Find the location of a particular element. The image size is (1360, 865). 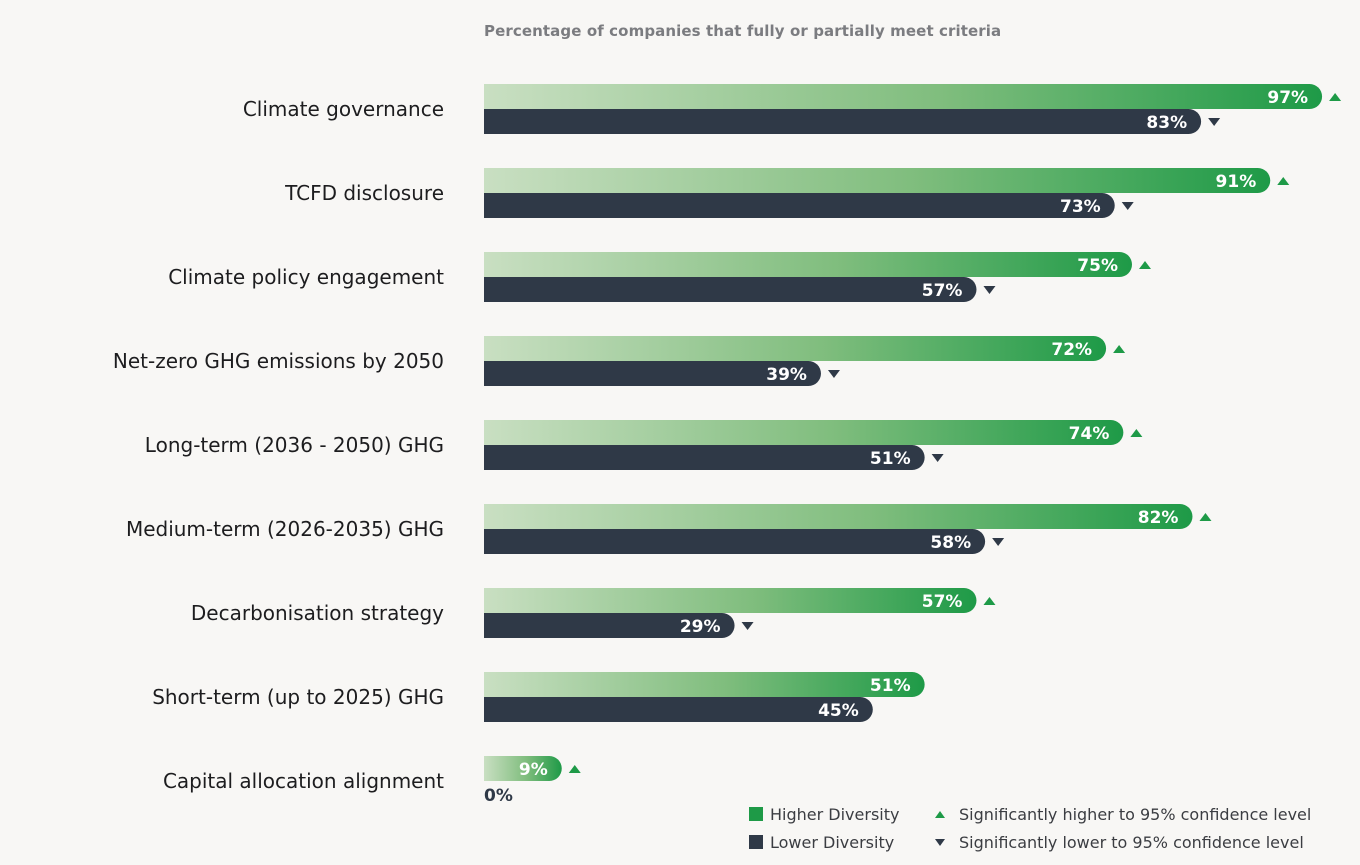

higher-diversity-value-label: 51% is located at coordinates (890, 686).